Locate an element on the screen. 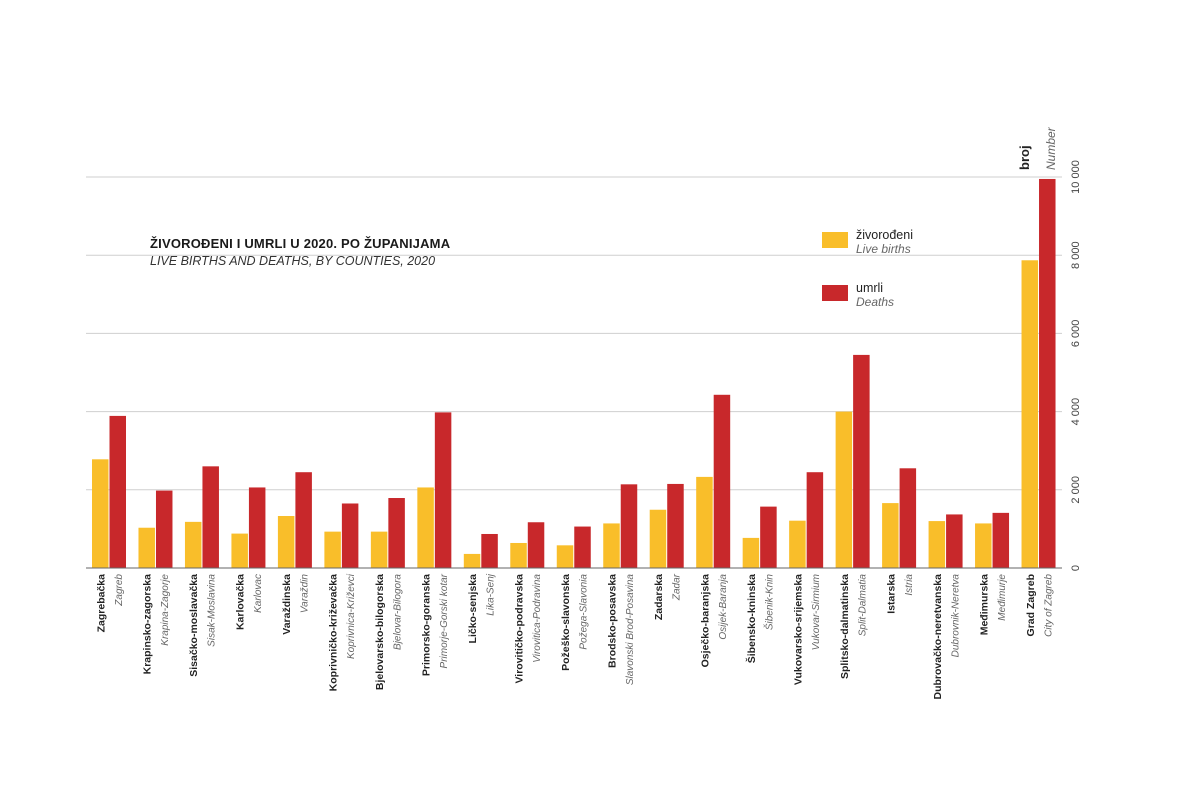  y-tick-label: 10 000 is located at coordinates (1076, 177).